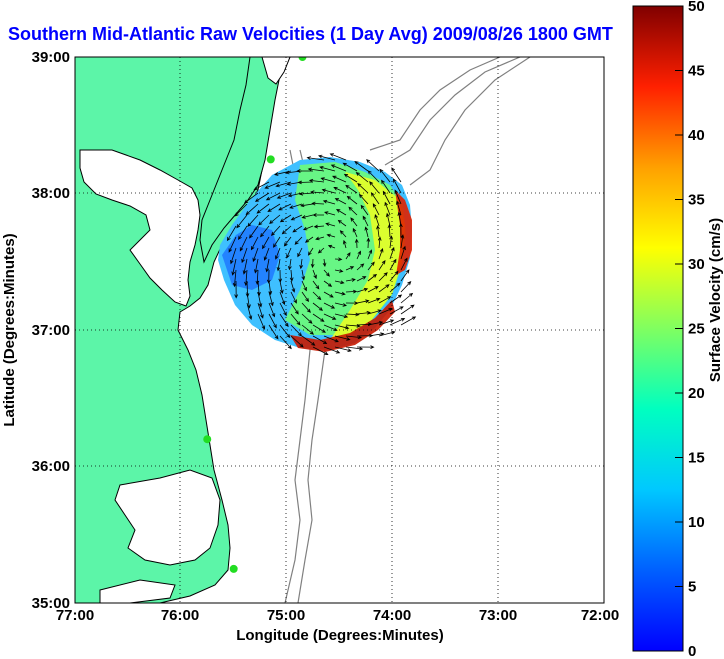 The width and height of the screenshot is (724, 659). What do you see at coordinates (51, 193) in the screenshot?
I see `y-tick-label: 38:00` at bounding box center [51, 193].